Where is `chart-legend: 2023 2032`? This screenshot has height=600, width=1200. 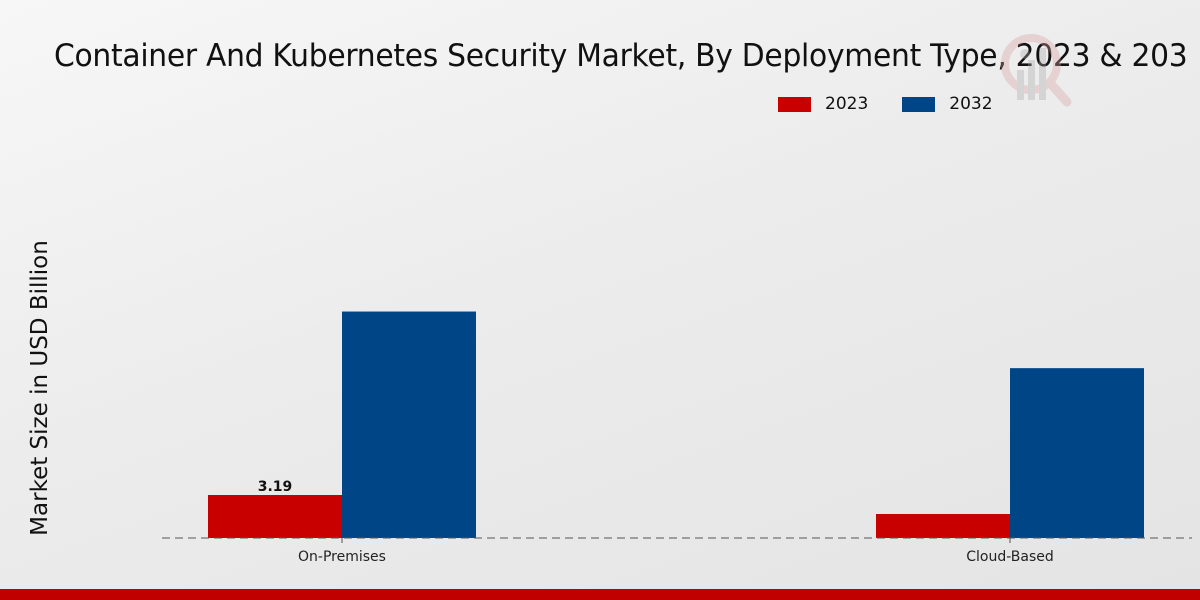 chart-legend: 2023 2032 is located at coordinates (902, 104).